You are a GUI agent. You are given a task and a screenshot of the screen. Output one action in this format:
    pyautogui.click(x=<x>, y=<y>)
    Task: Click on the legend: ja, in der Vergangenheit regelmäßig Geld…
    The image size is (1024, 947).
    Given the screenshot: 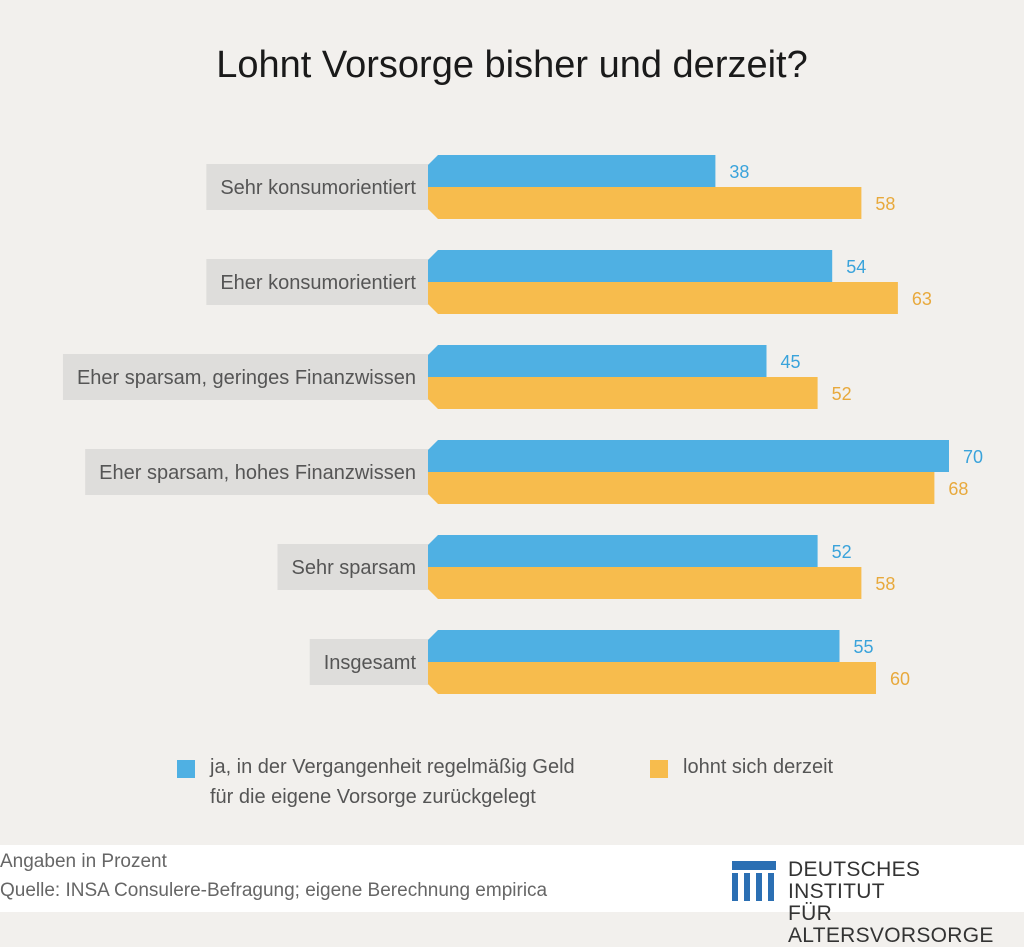 What is the action you would take?
    pyautogui.click(x=512, y=782)
    